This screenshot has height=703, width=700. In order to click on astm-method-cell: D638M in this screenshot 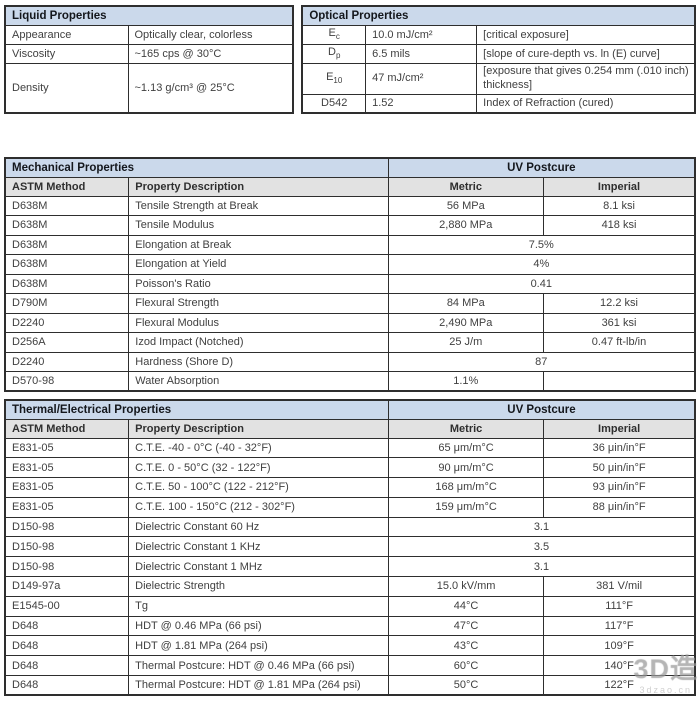, I will do `click(67, 205)`.